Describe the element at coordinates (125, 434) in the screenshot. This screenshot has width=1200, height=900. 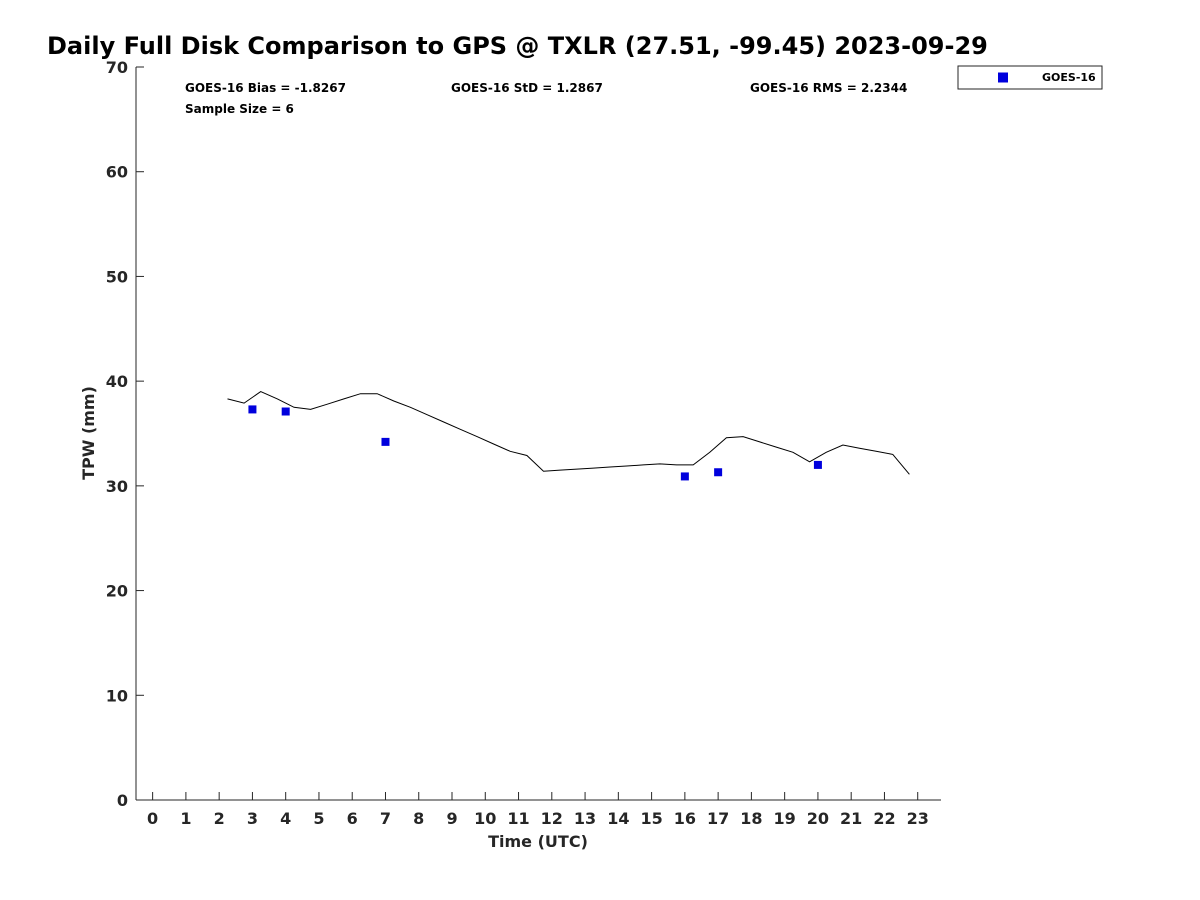
I see `y-ticks: 0 10 20 30 40 50 60 70` at that location.